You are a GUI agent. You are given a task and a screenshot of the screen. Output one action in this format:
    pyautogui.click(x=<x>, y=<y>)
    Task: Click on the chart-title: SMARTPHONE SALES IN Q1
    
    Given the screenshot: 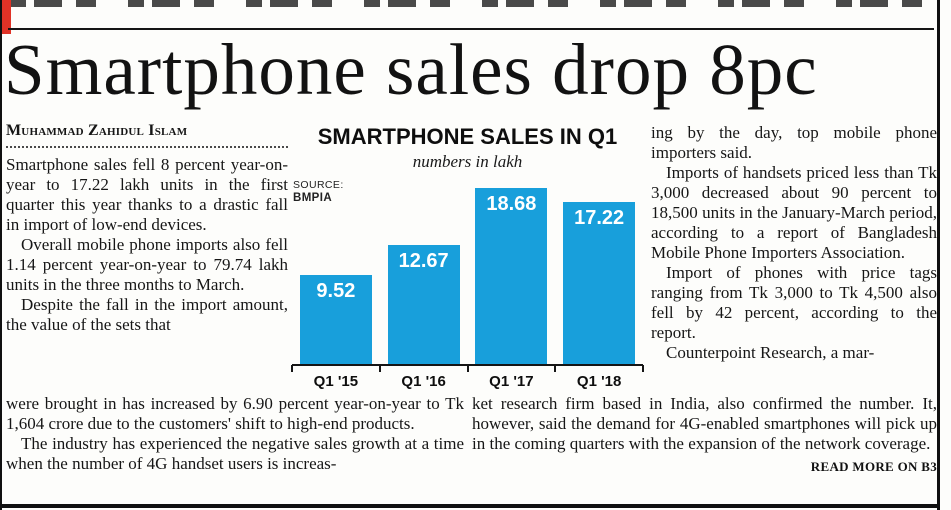 What is the action you would take?
    pyautogui.click(x=467, y=136)
    